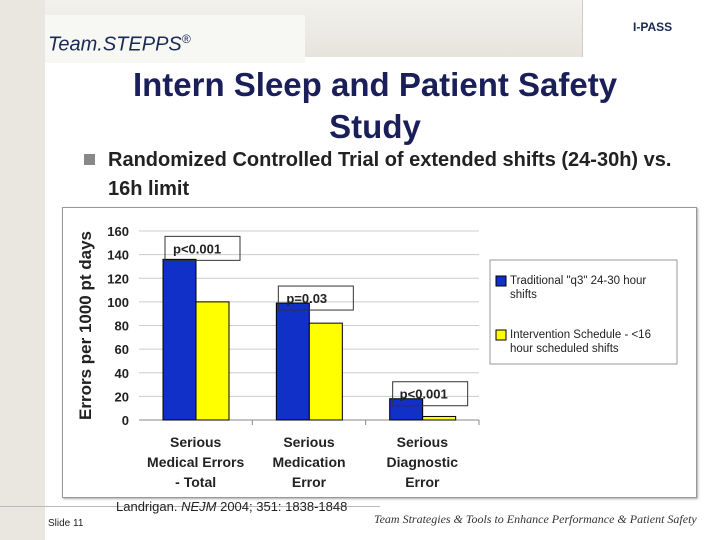 The image size is (720, 540). What do you see at coordinates (118, 231) in the screenshot?
I see `y-tick-label: 160` at bounding box center [118, 231].